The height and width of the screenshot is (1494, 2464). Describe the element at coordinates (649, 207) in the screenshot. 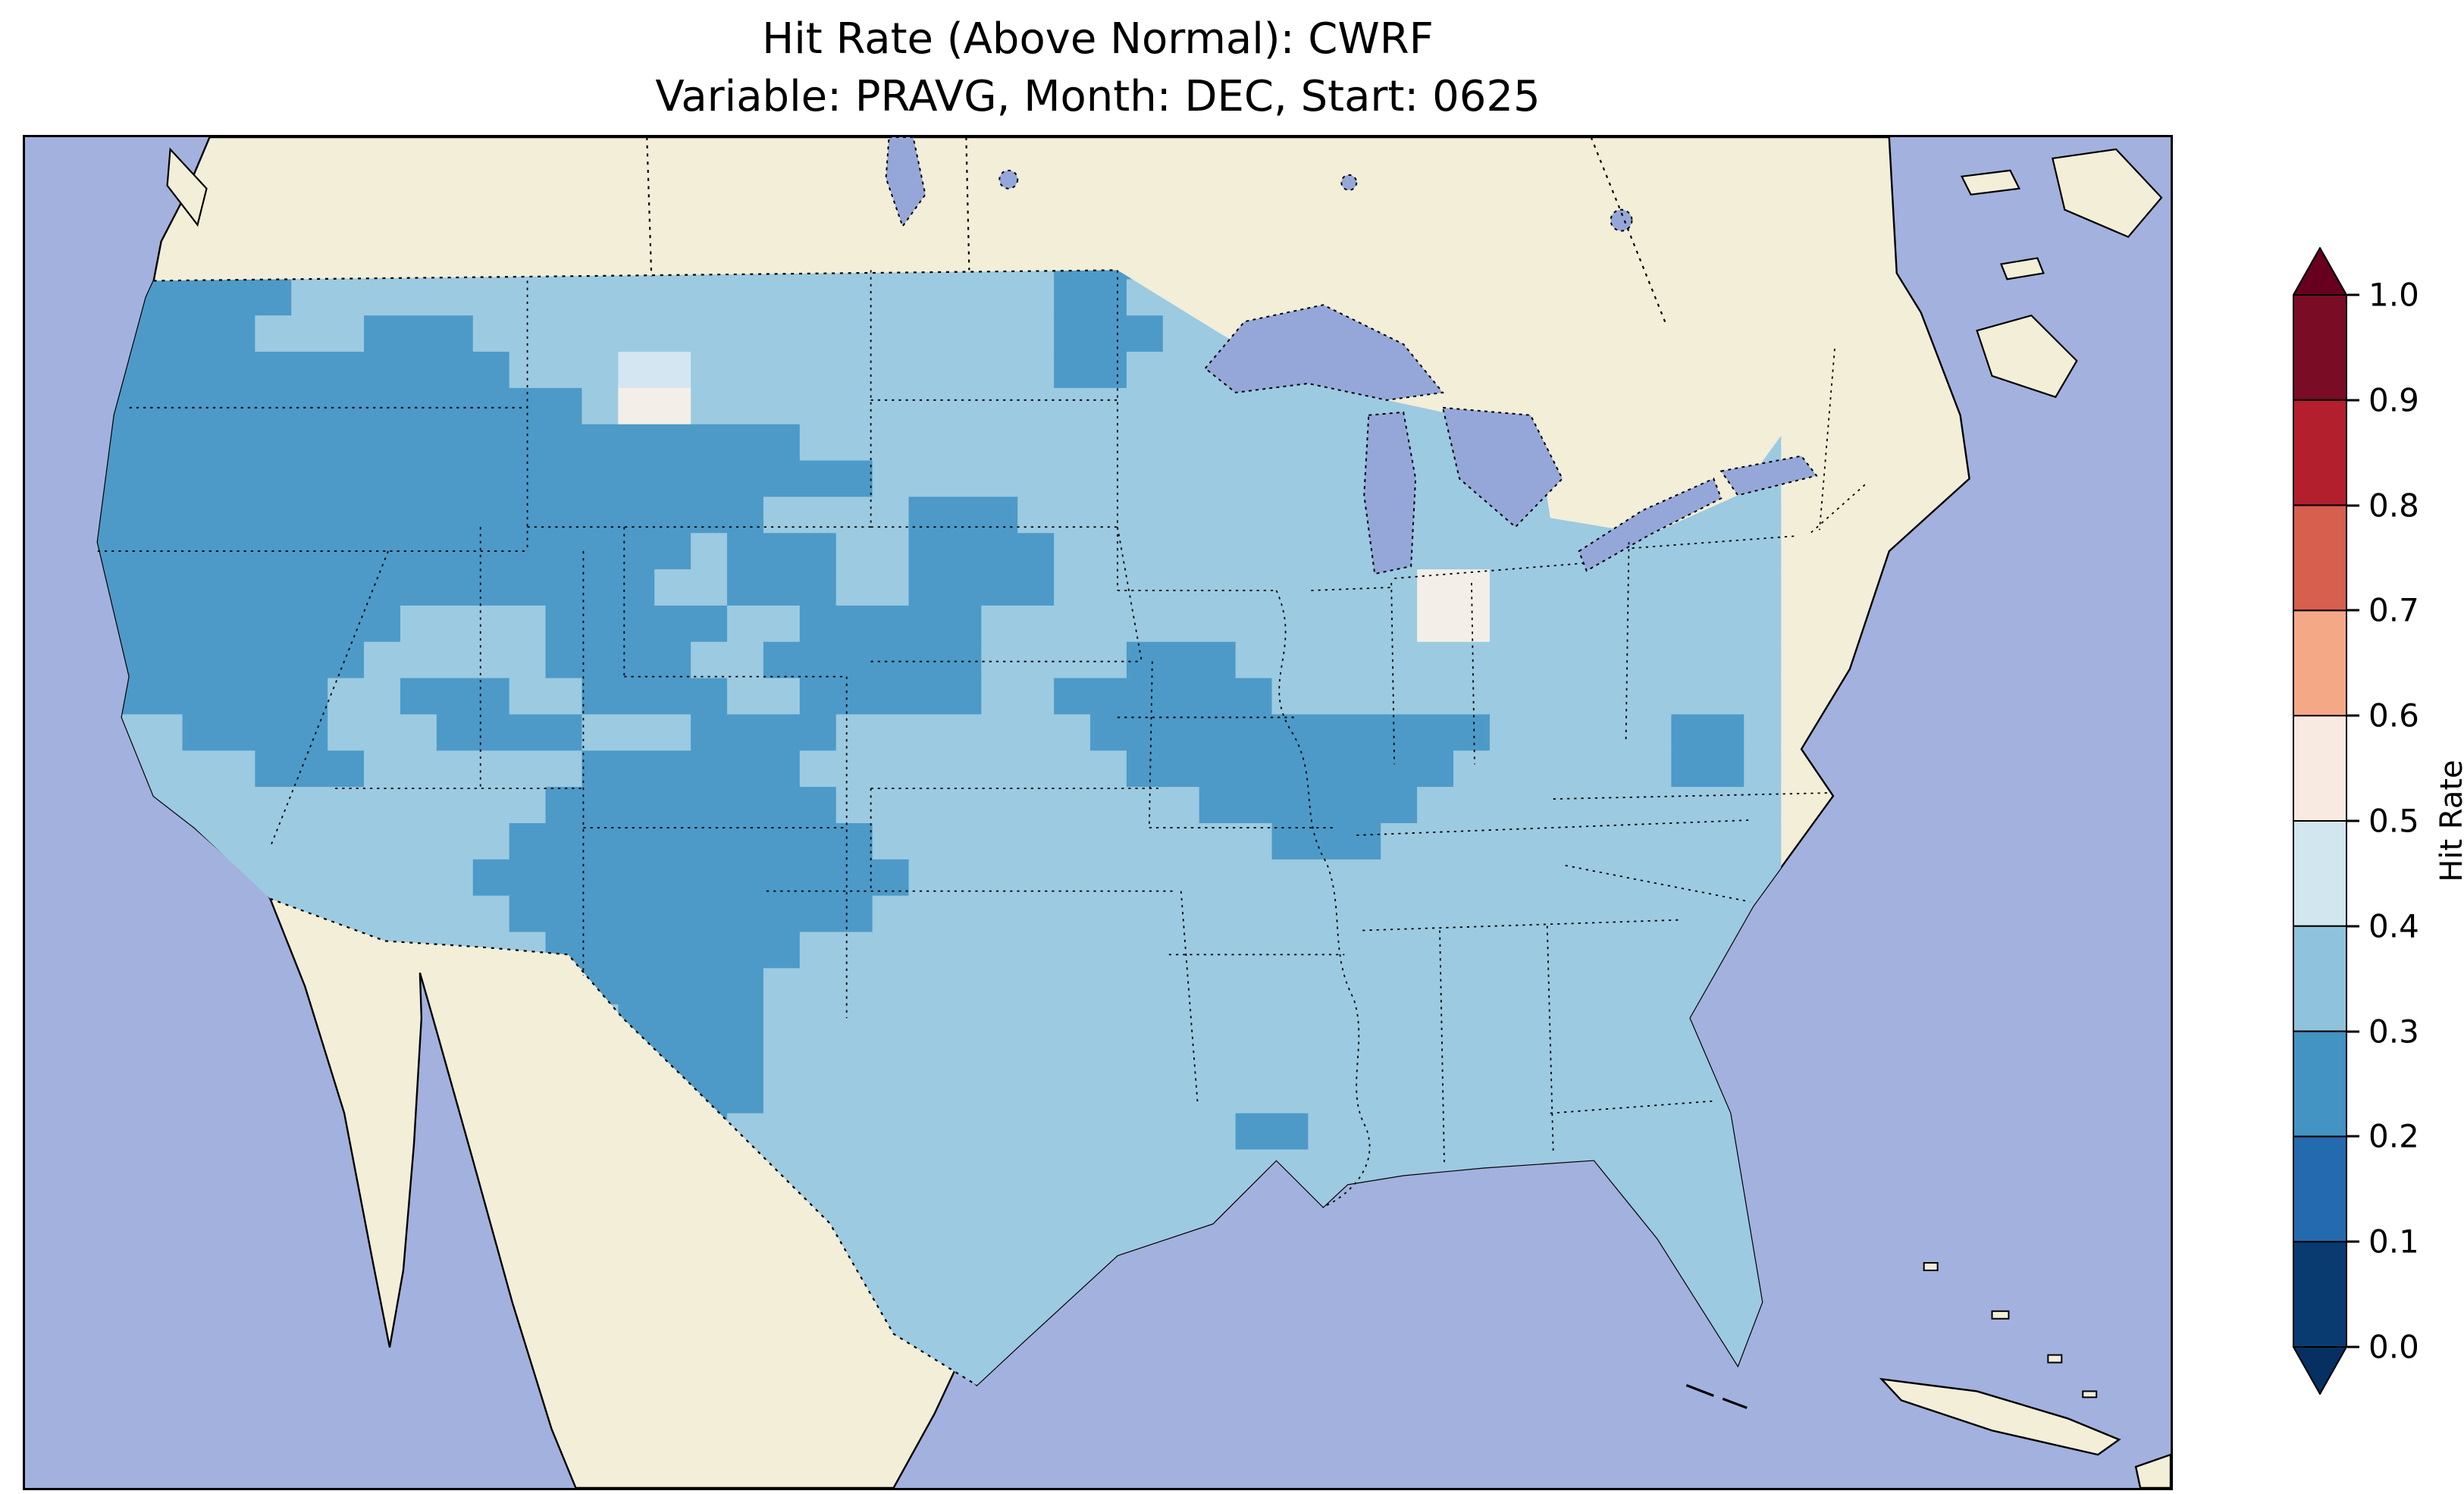

I see `canada-province-border` at that location.